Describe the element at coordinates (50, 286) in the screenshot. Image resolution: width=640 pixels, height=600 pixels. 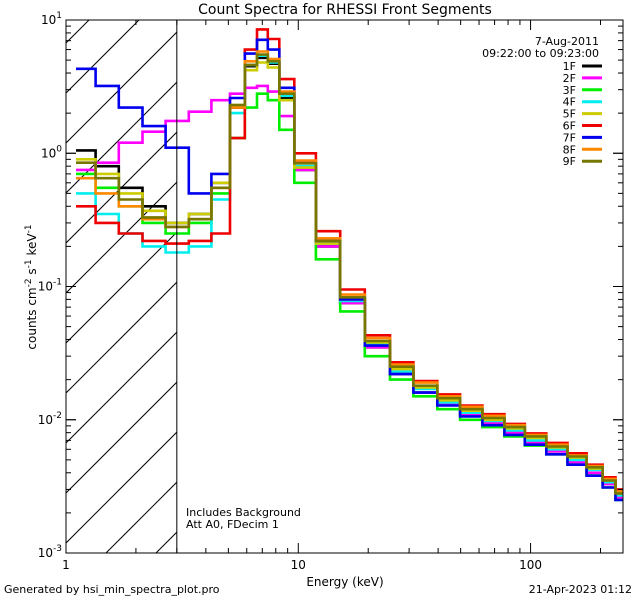
I see `y-tick-label: 10⁻¹` at that location.